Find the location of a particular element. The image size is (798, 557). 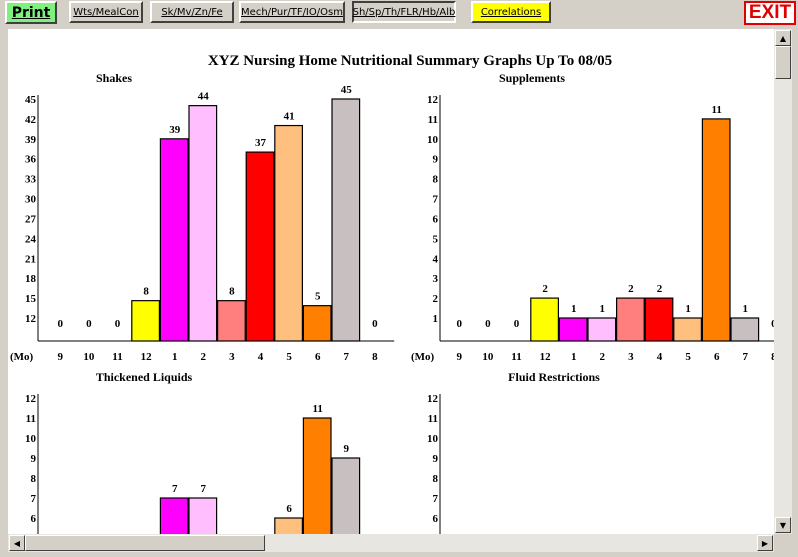

shakes-y-tick-label: 15 is located at coordinates (31, 299).